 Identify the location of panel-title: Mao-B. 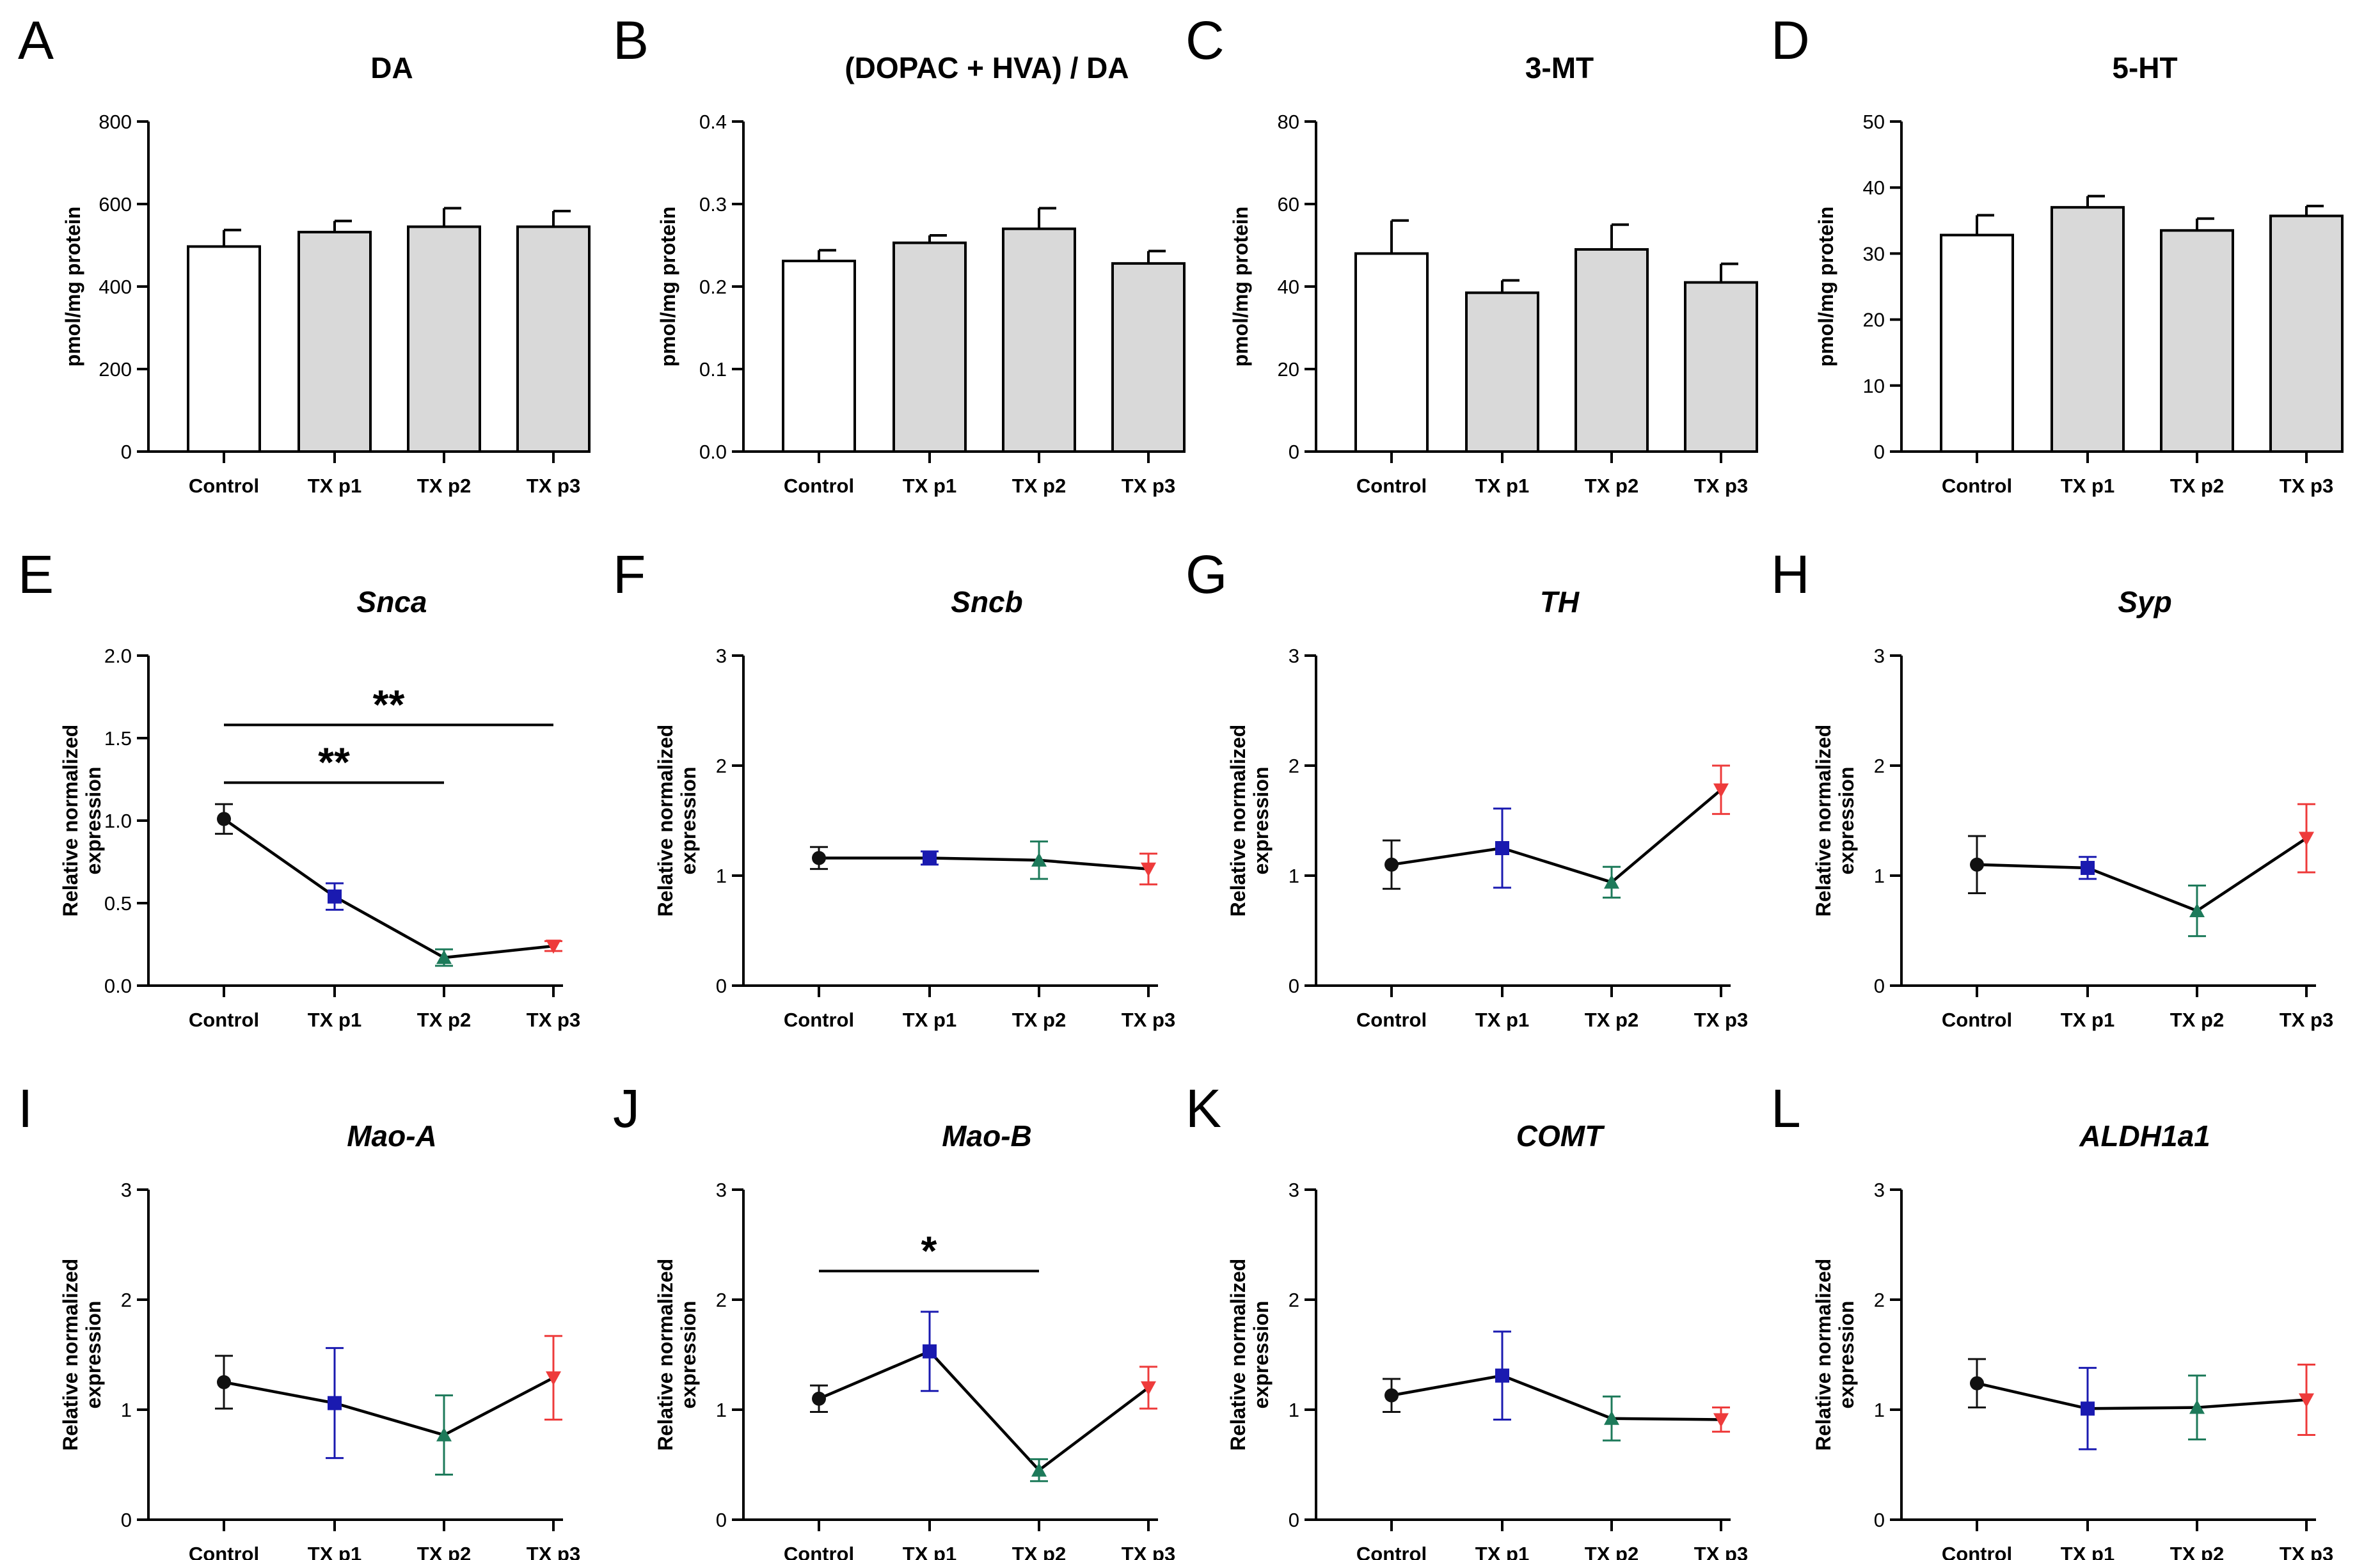
(987, 1136).